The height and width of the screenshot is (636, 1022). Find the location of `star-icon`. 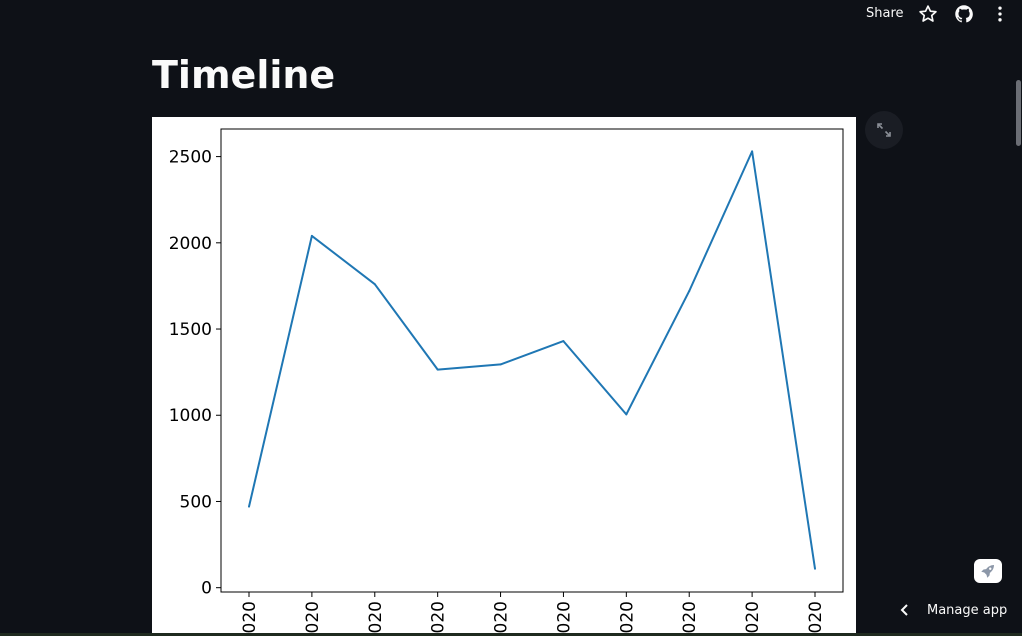

star-icon is located at coordinates (928, 14).